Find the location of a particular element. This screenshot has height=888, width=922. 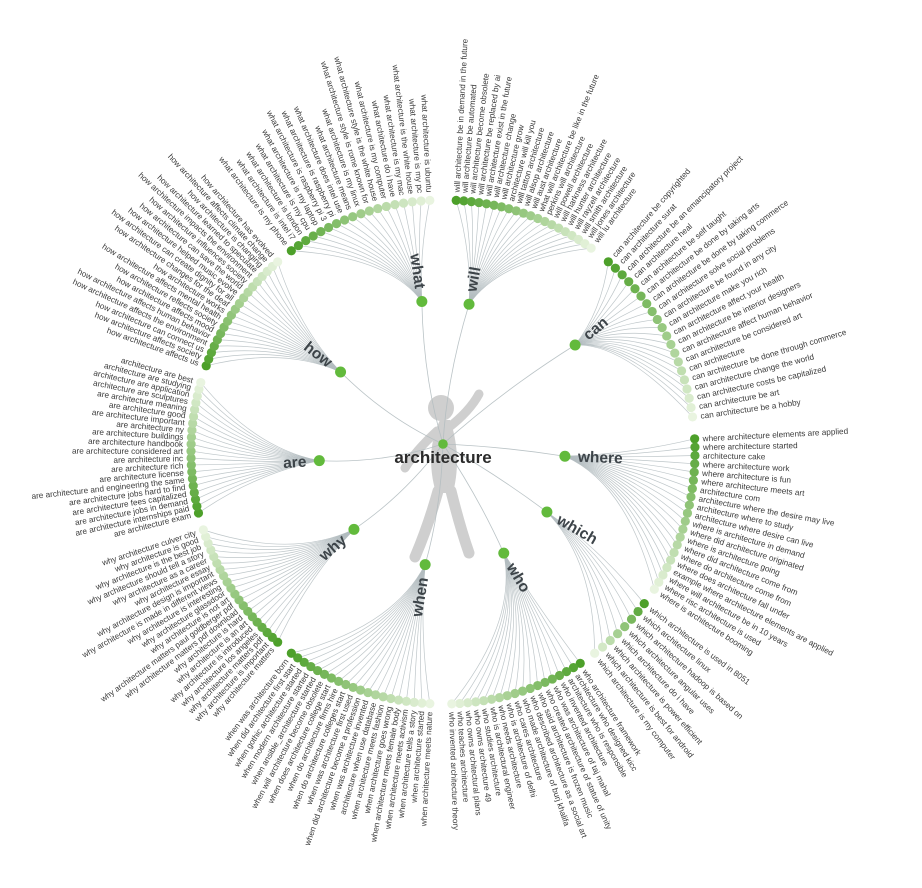

category-label-when: when is located at coordinates (420, 597).